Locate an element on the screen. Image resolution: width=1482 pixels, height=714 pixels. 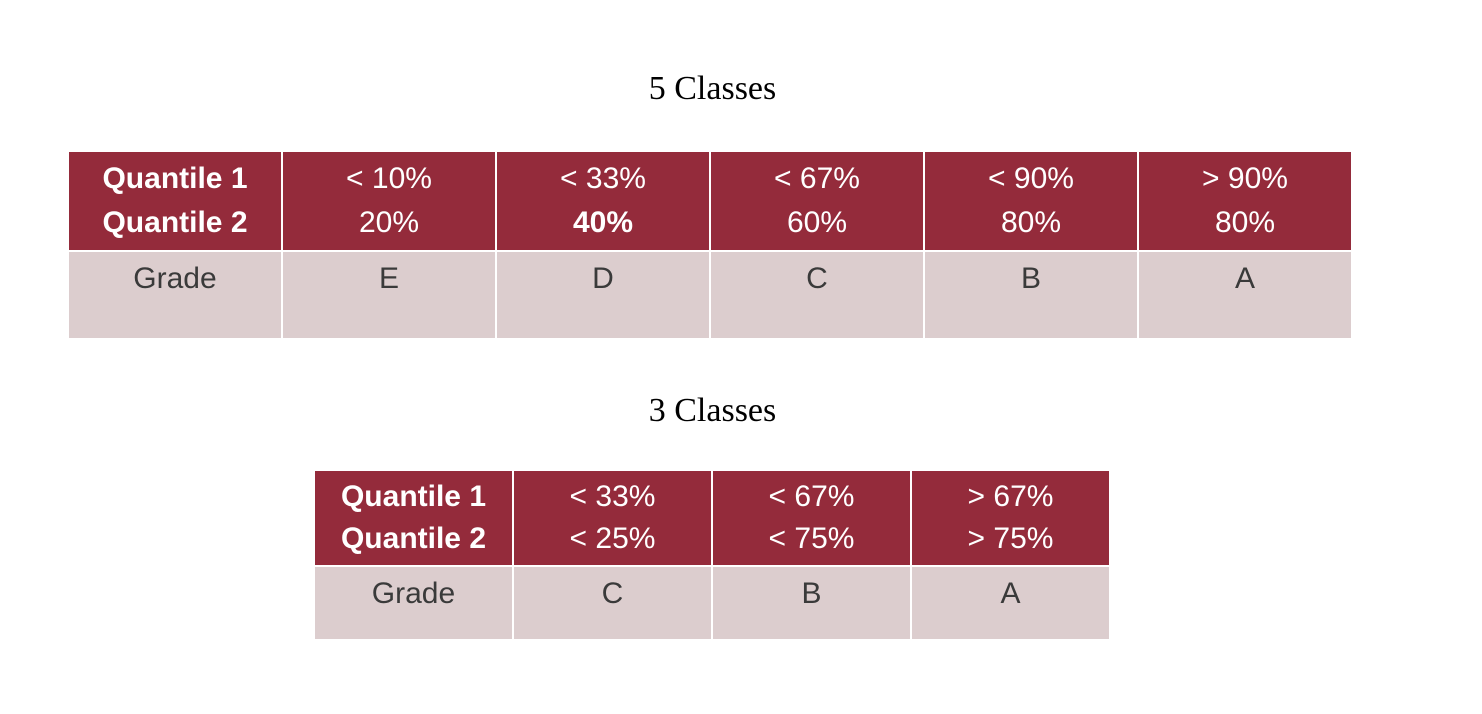
quantile-1-value: > 67% is located at coordinates (1010, 496).